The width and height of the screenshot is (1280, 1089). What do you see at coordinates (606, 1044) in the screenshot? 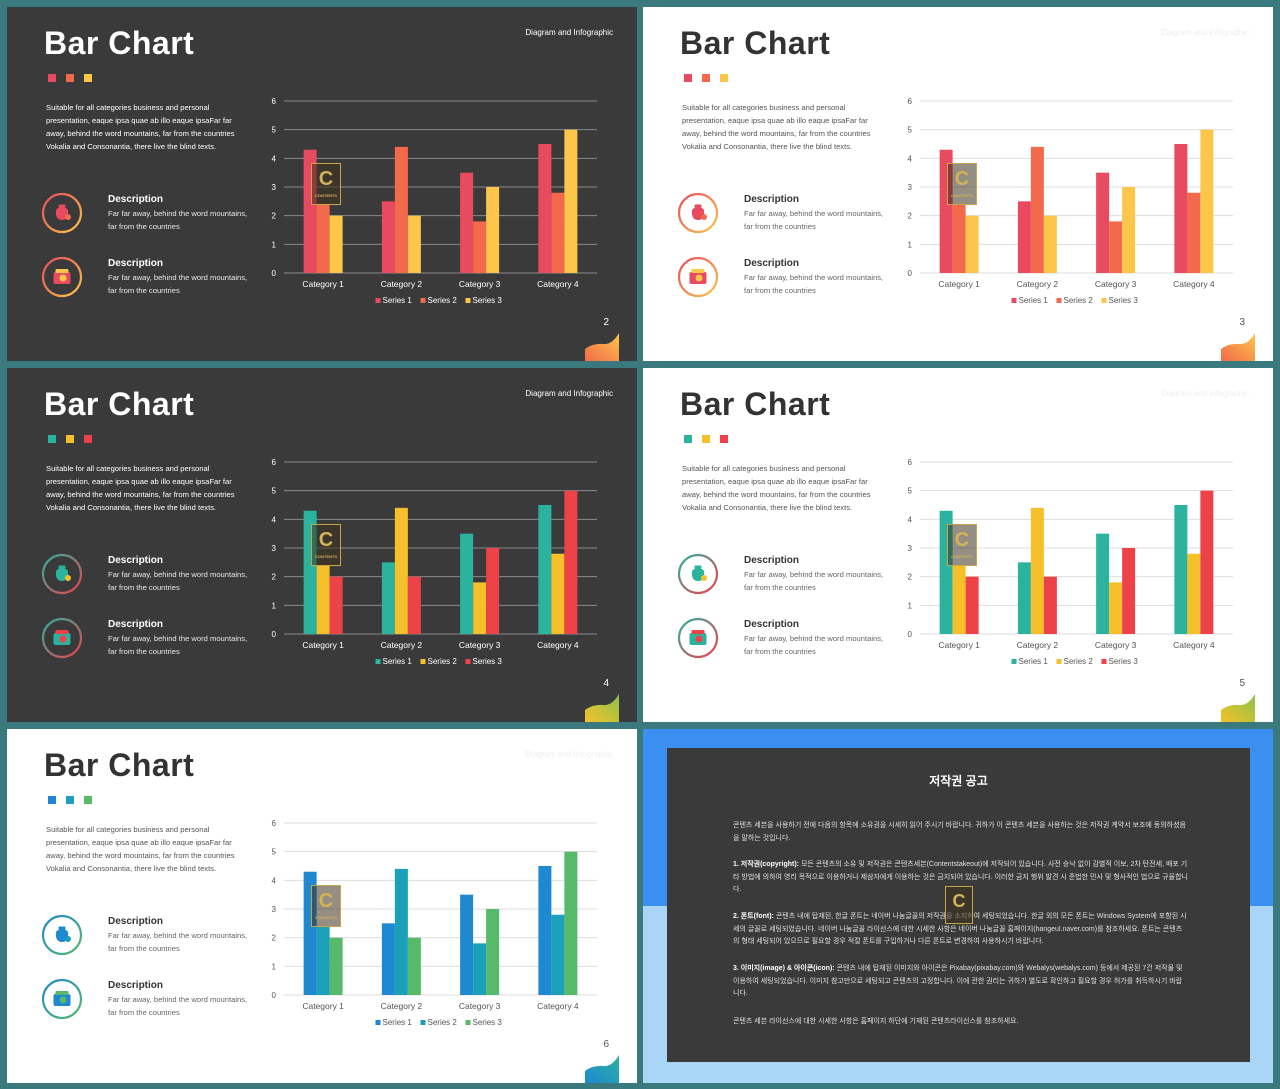
I see `page-number: 6` at bounding box center [606, 1044].